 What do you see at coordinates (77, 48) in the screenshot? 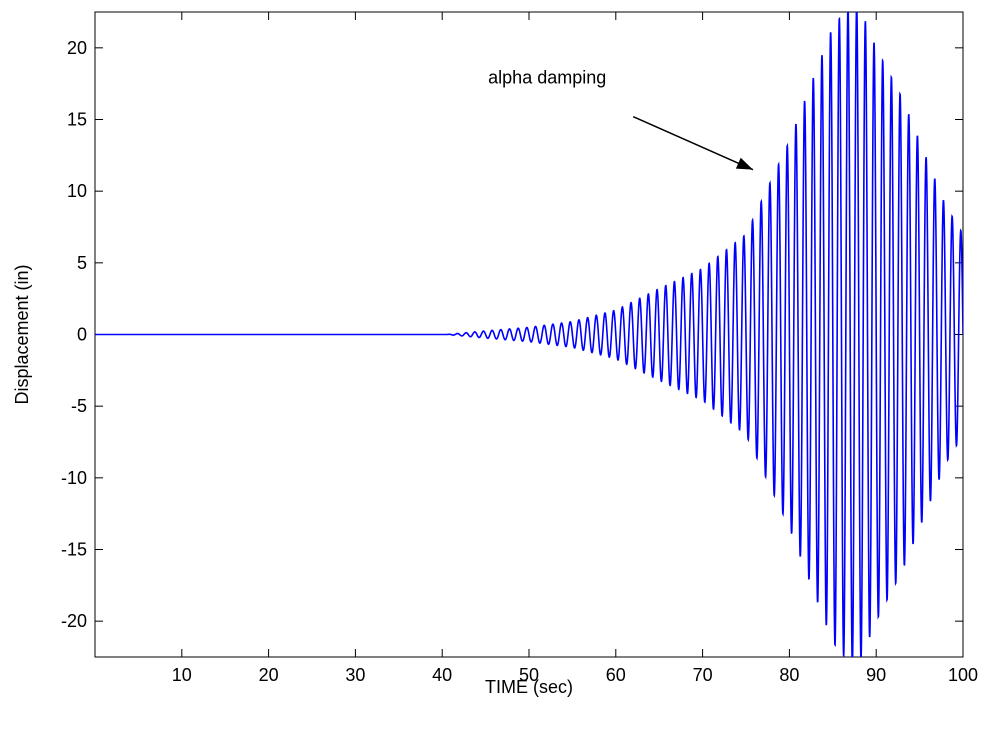
I see `y-tick-label: 20` at bounding box center [77, 48].